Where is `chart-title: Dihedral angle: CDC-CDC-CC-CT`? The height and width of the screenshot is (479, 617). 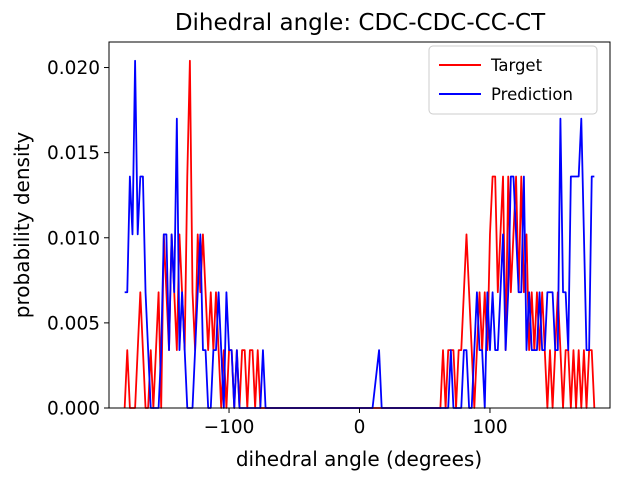 chart-title: Dihedral angle: CDC-CDC-CC-CT is located at coordinates (360, 23).